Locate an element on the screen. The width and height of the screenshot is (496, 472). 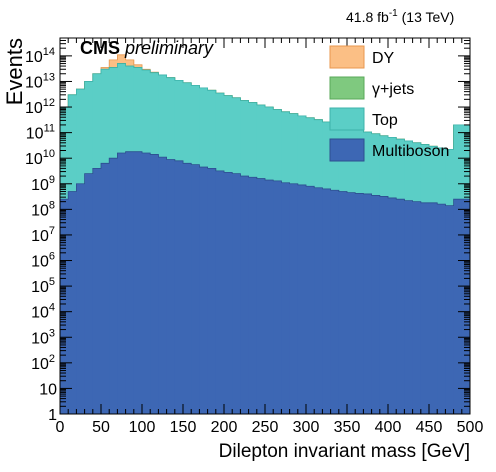
lumi-exponent: -1 is located at coordinates (393, 13).